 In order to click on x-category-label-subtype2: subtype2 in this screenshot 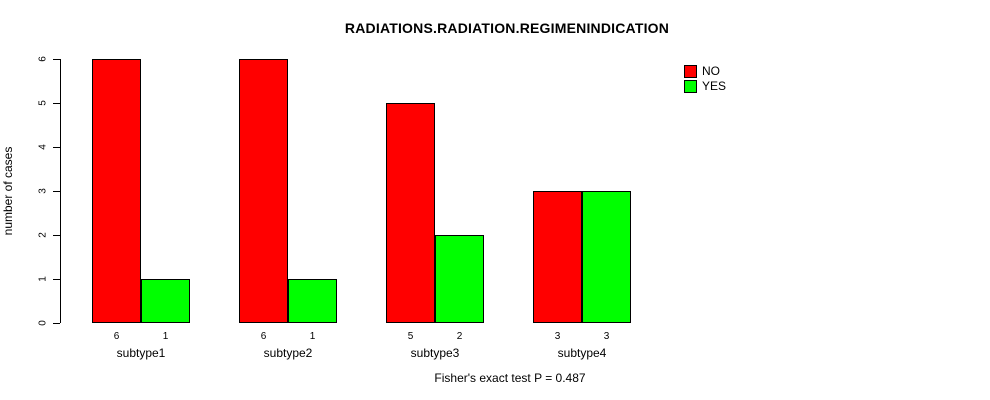, I will do `click(288, 353)`.